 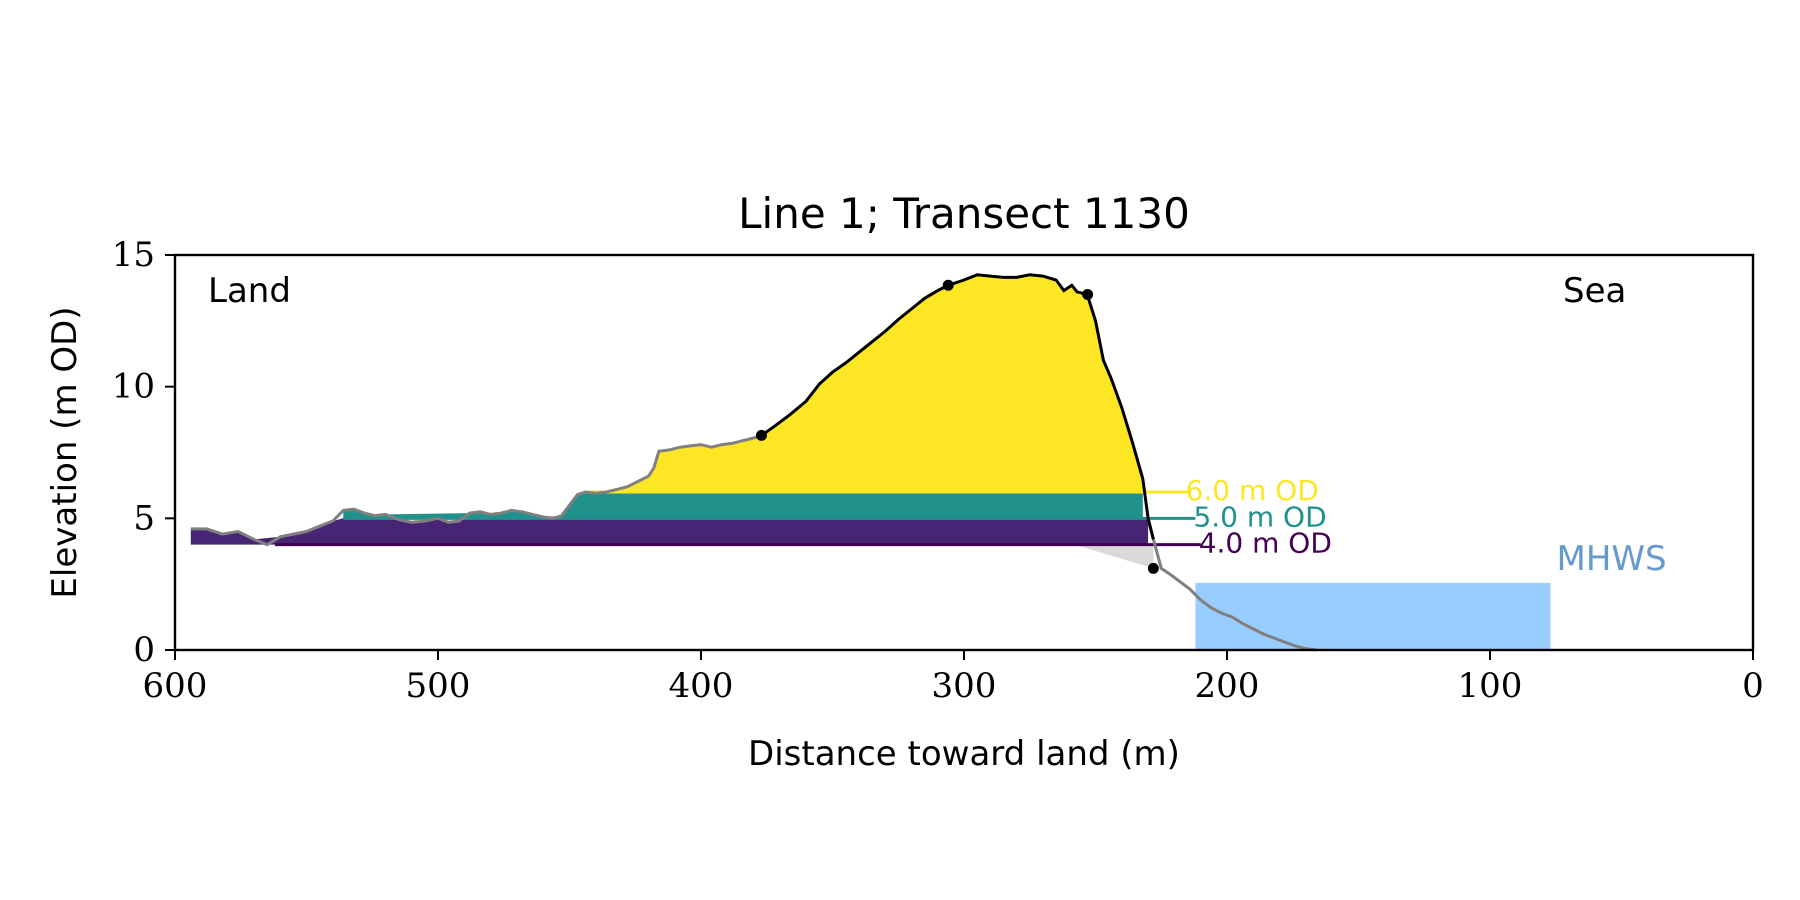 I want to click on lower-plane-fill, so click(x=1114, y=556).